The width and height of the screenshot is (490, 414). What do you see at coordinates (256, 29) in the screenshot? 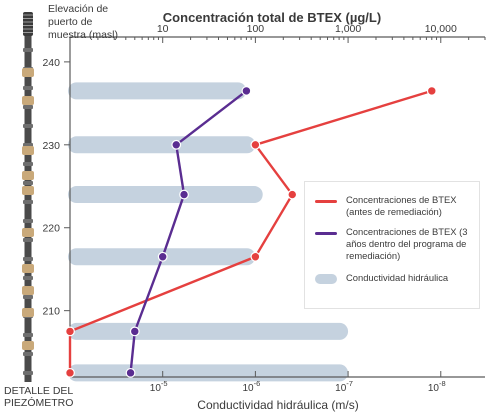
I see `x-top-tick-label-1: 100` at bounding box center [256, 29].